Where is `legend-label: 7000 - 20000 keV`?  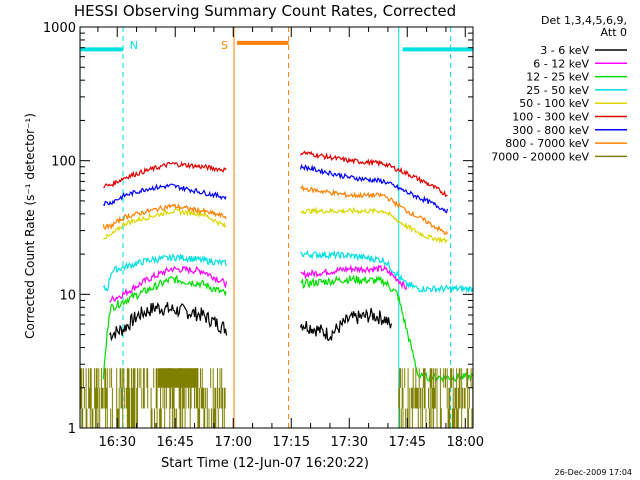 legend-label: 7000 - 20000 keV is located at coordinates (540, 156).